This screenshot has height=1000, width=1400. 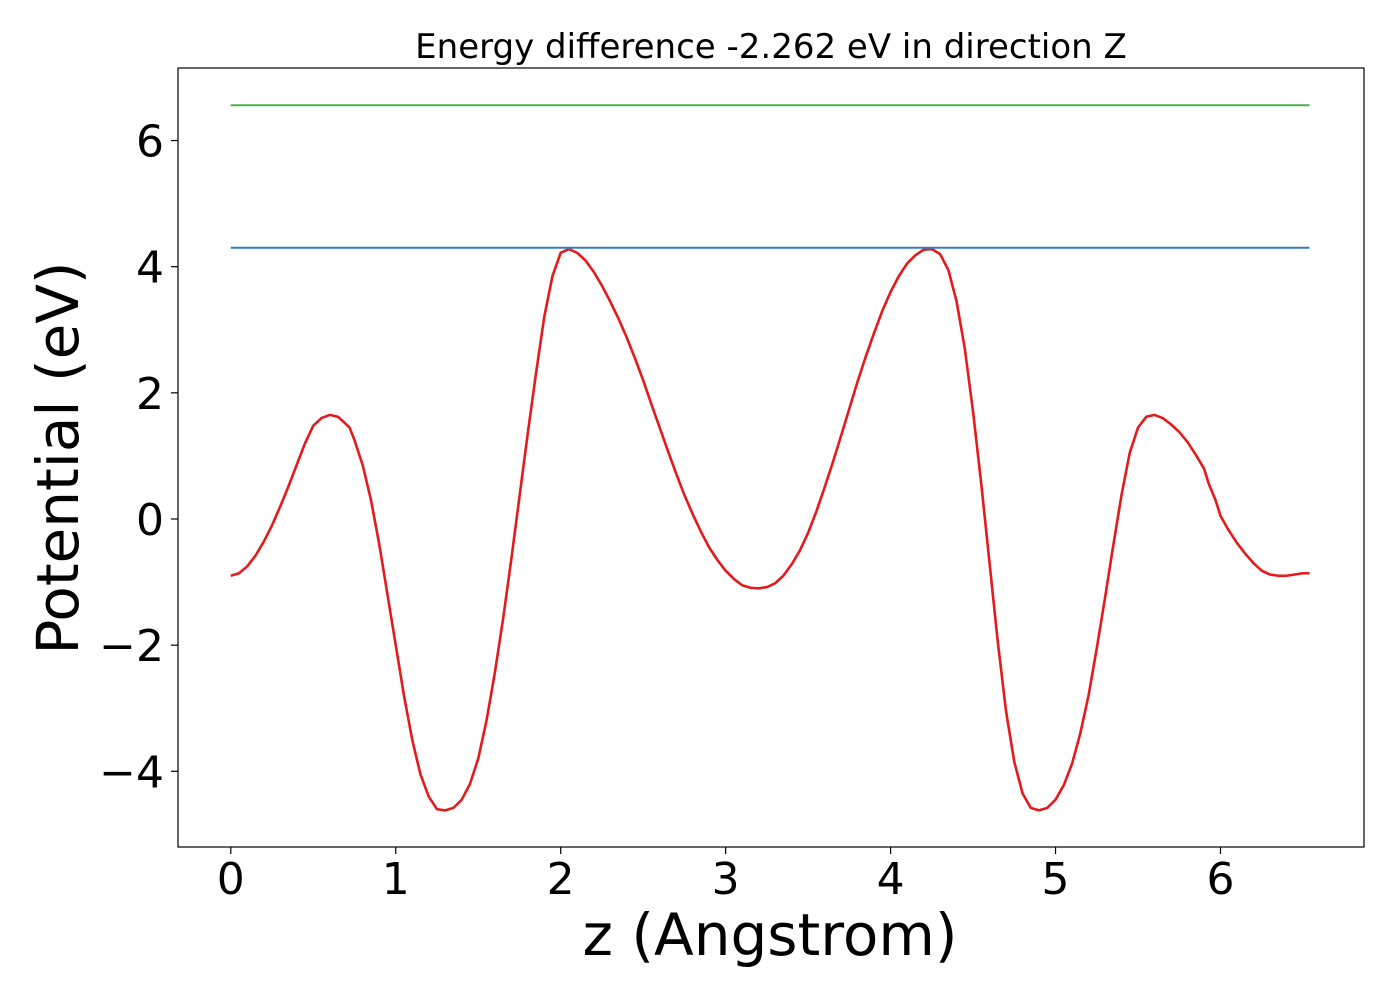 What do you see at coordinates (561, 879) in the screenshot?
I see `x-tick-label: 2` at bounding box center [561, 879].